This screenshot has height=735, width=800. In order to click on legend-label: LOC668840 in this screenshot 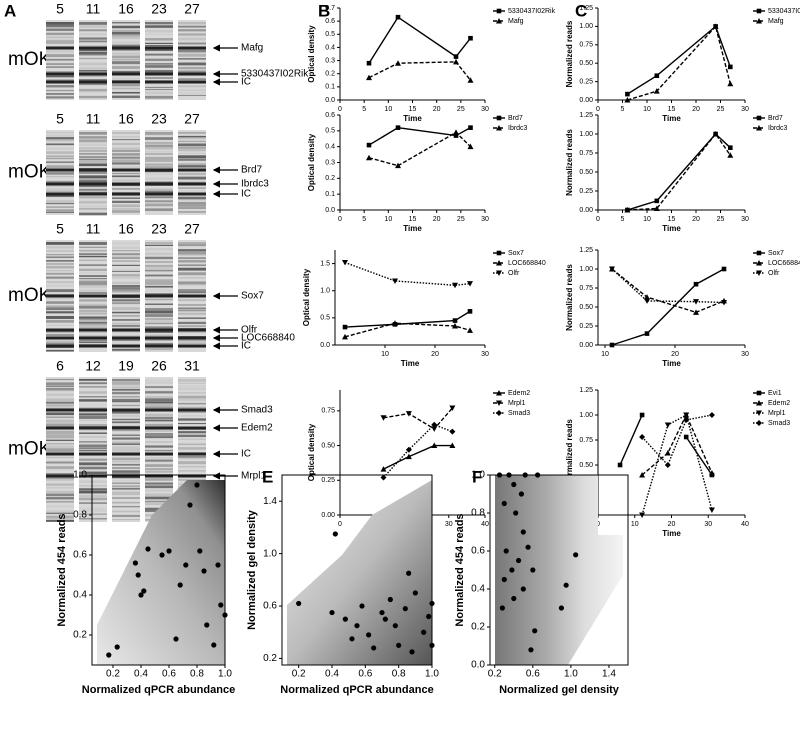, I will do `click(527, 263)`.